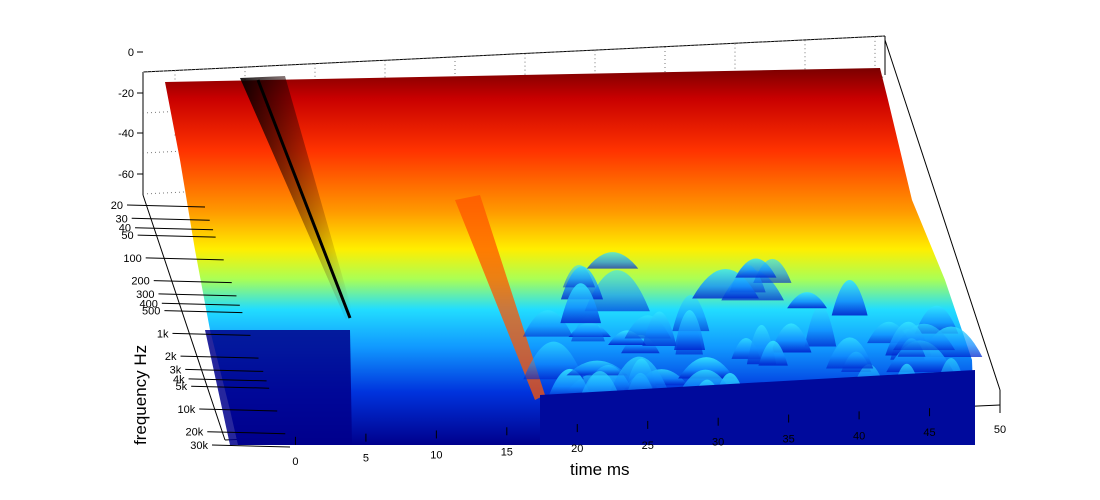 This screenshot has width=1100, height=500. Describe the element at coordinates (929, 433) in the screenshot. I see `time-tick-label: 45` at that location.